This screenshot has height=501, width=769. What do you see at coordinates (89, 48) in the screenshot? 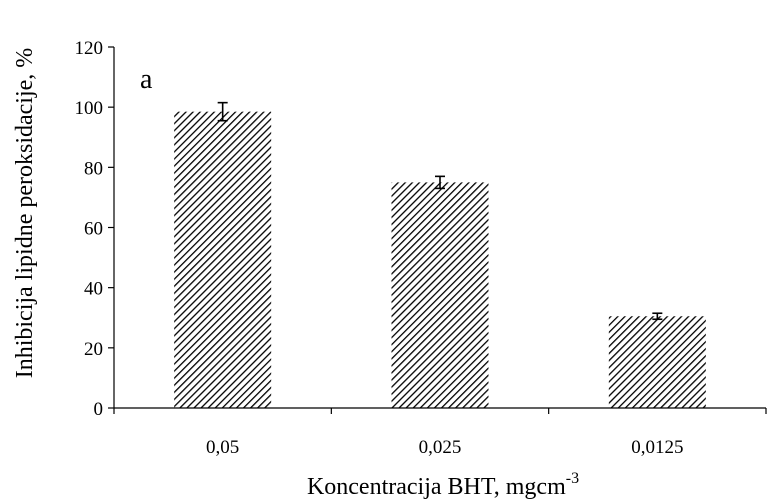
I see `y-tick-label: 120` at bounding box center [89, 48].